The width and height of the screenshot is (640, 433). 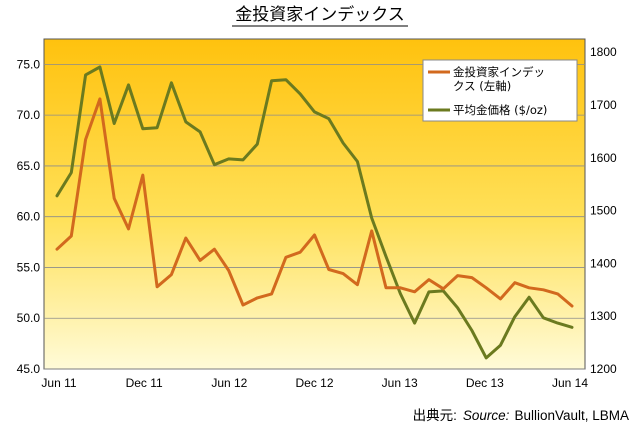 What do you see at coordinates (400, 383) in the screenshot?
I see `x-axis-tick-label: Jun 13` at bounding box center [400, 383].